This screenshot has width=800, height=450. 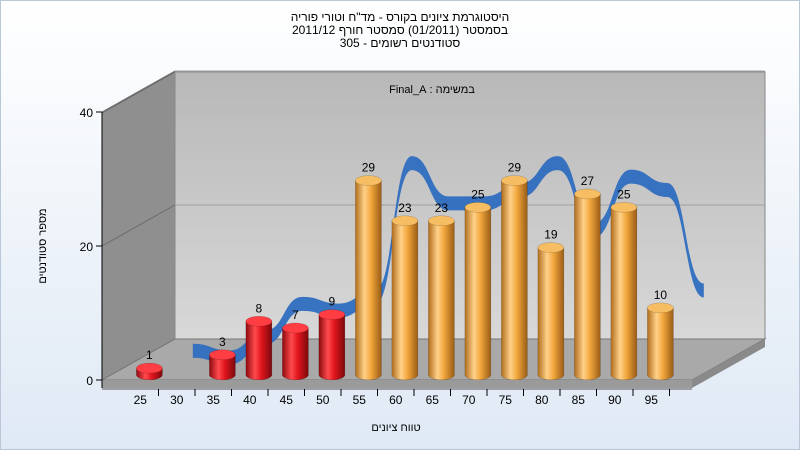 I want to click on bar-value-label: 10, so click(x=661, y=295).